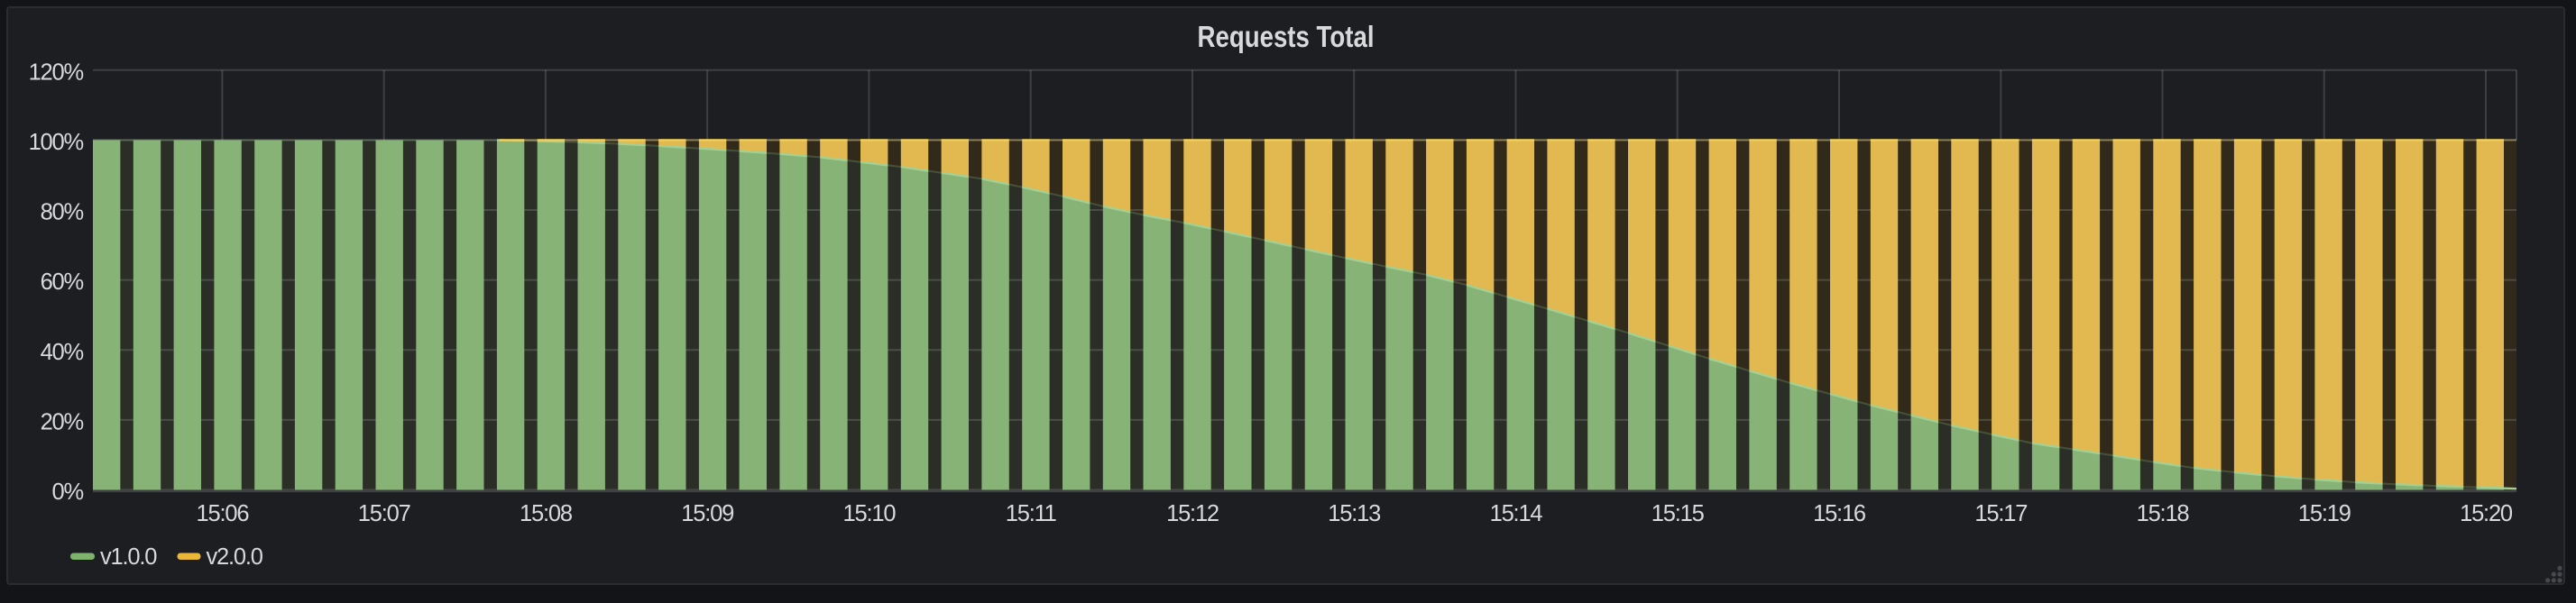 The image size is (2576, 603). Describe the element at coordinates (129, 557) in the screenshot. I see `svg-text: v1.0.0` at that location.